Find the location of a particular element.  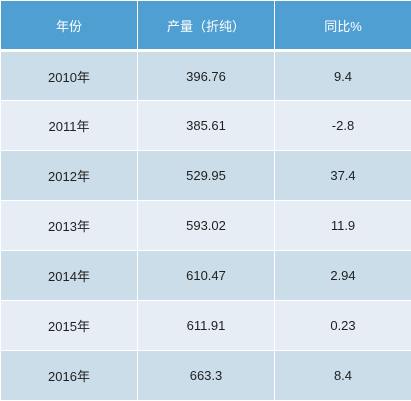

cell-yoy: 9.4 is located at coordinates (343, 76).